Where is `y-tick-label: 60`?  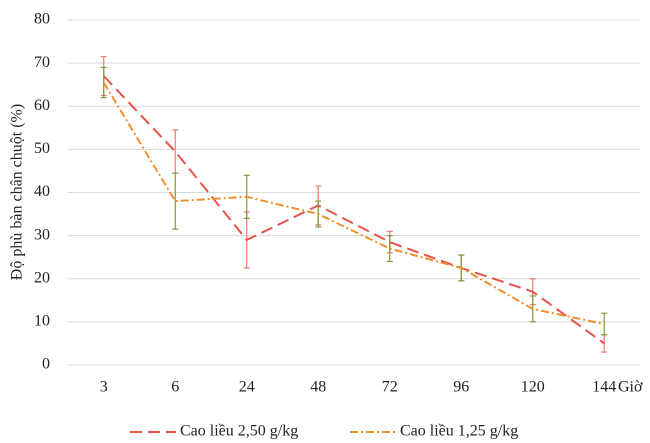 y-tick-label: 60 is located at coordinates (42, 105).